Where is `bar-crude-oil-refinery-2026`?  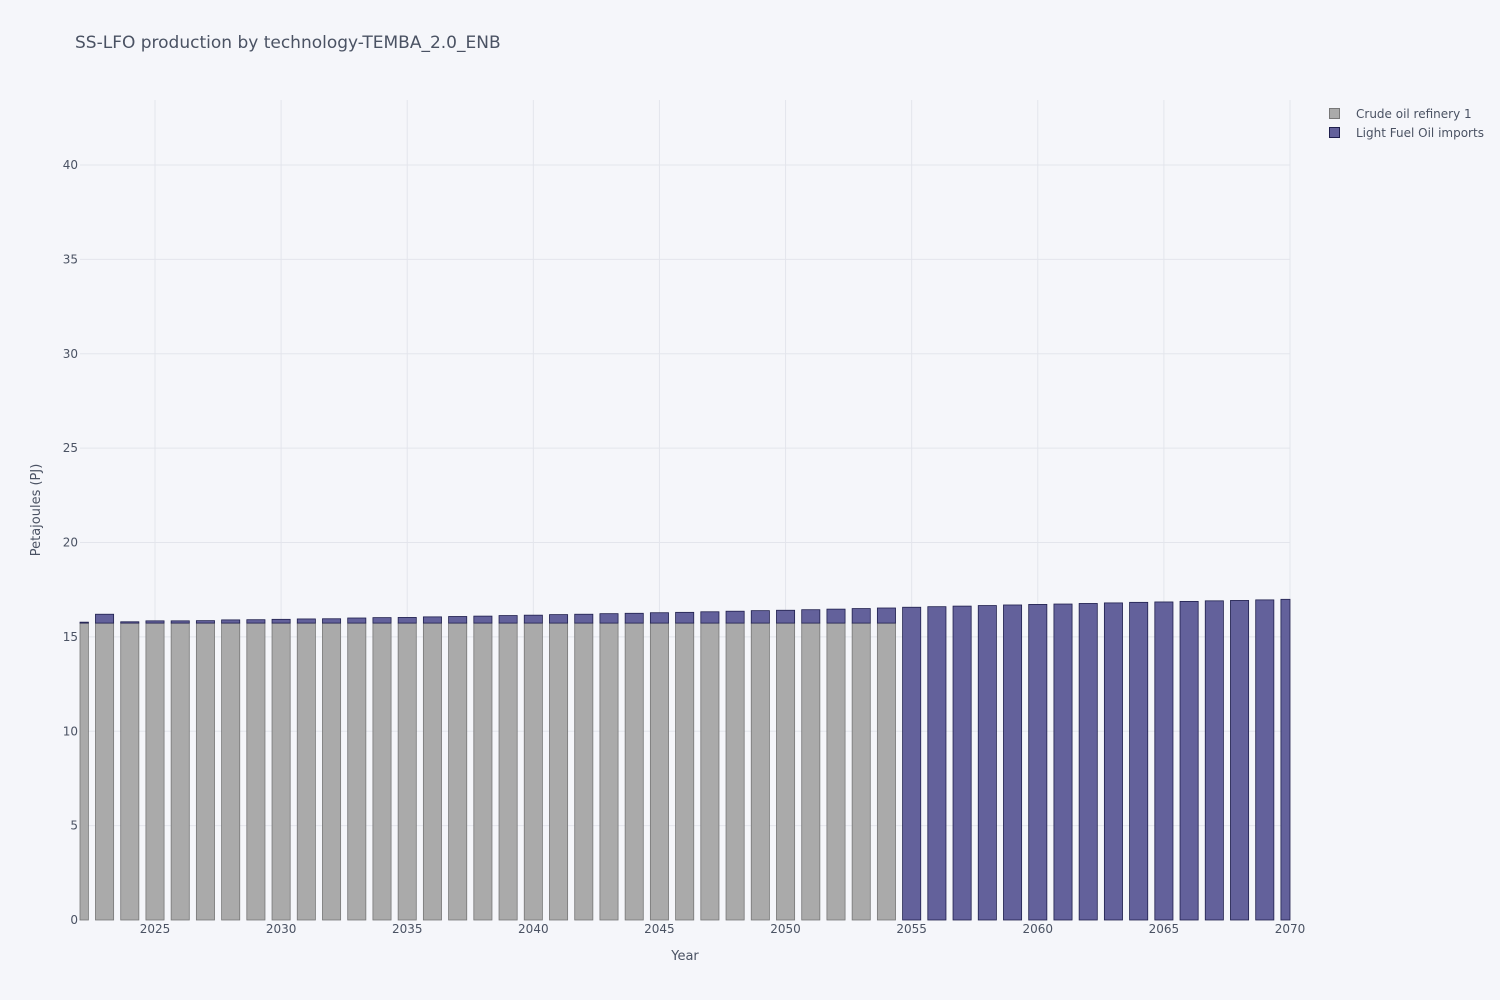
bar-crude-oil-refinery-2026 is located at coordinates (180, 771).